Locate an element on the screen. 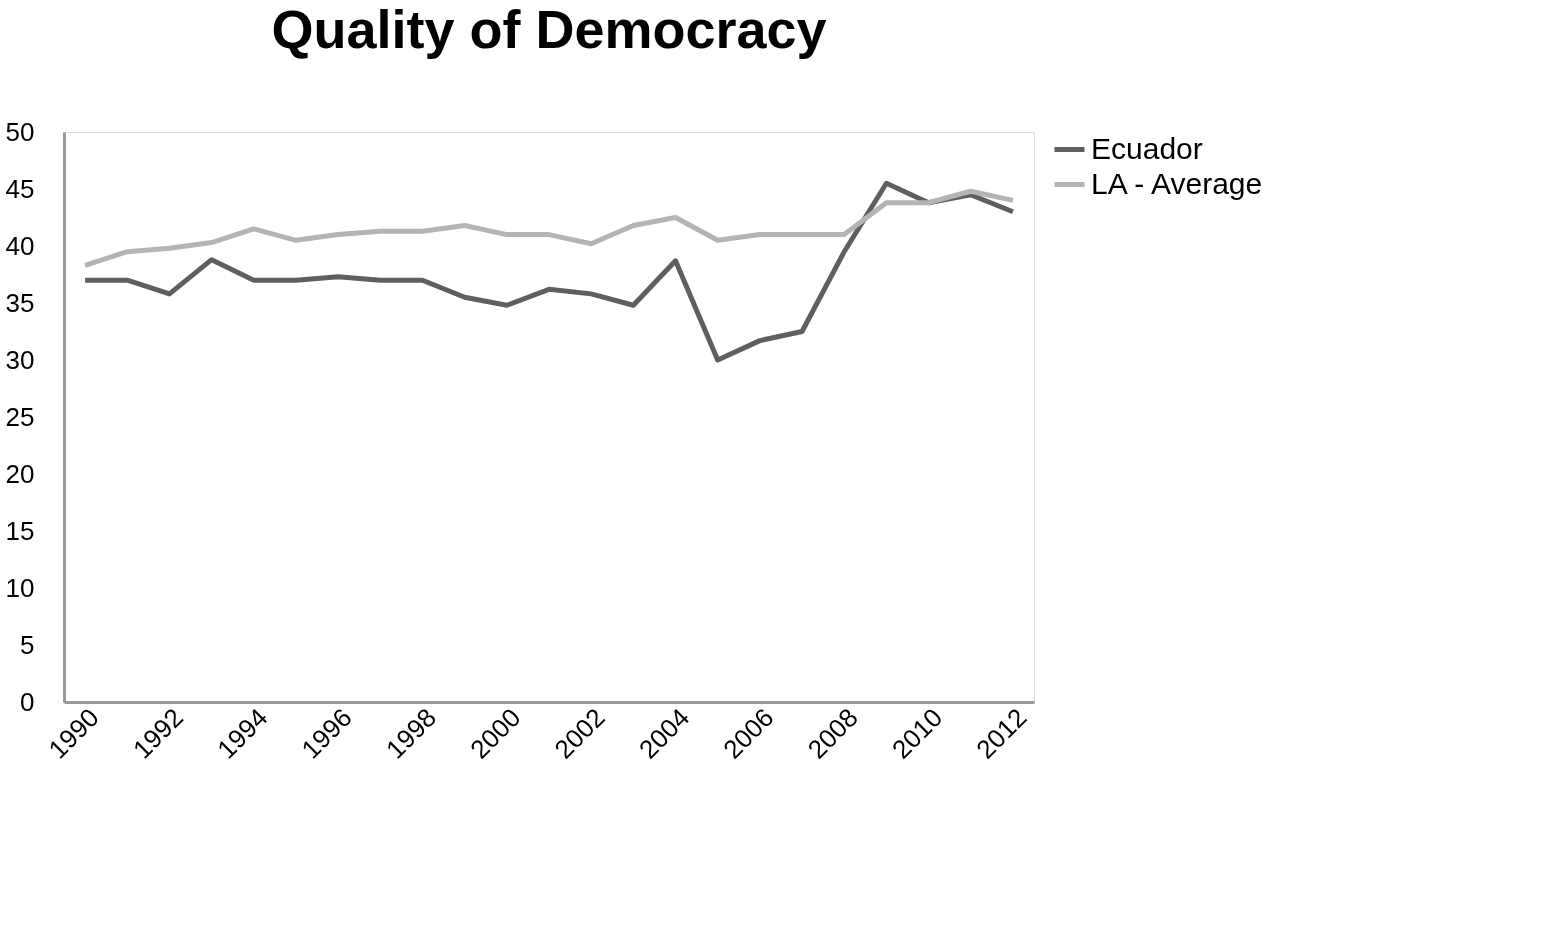 The width and height of the screenshot is (1551, 925). legend-label: Ecuador is located at coordinates (1147, 148).